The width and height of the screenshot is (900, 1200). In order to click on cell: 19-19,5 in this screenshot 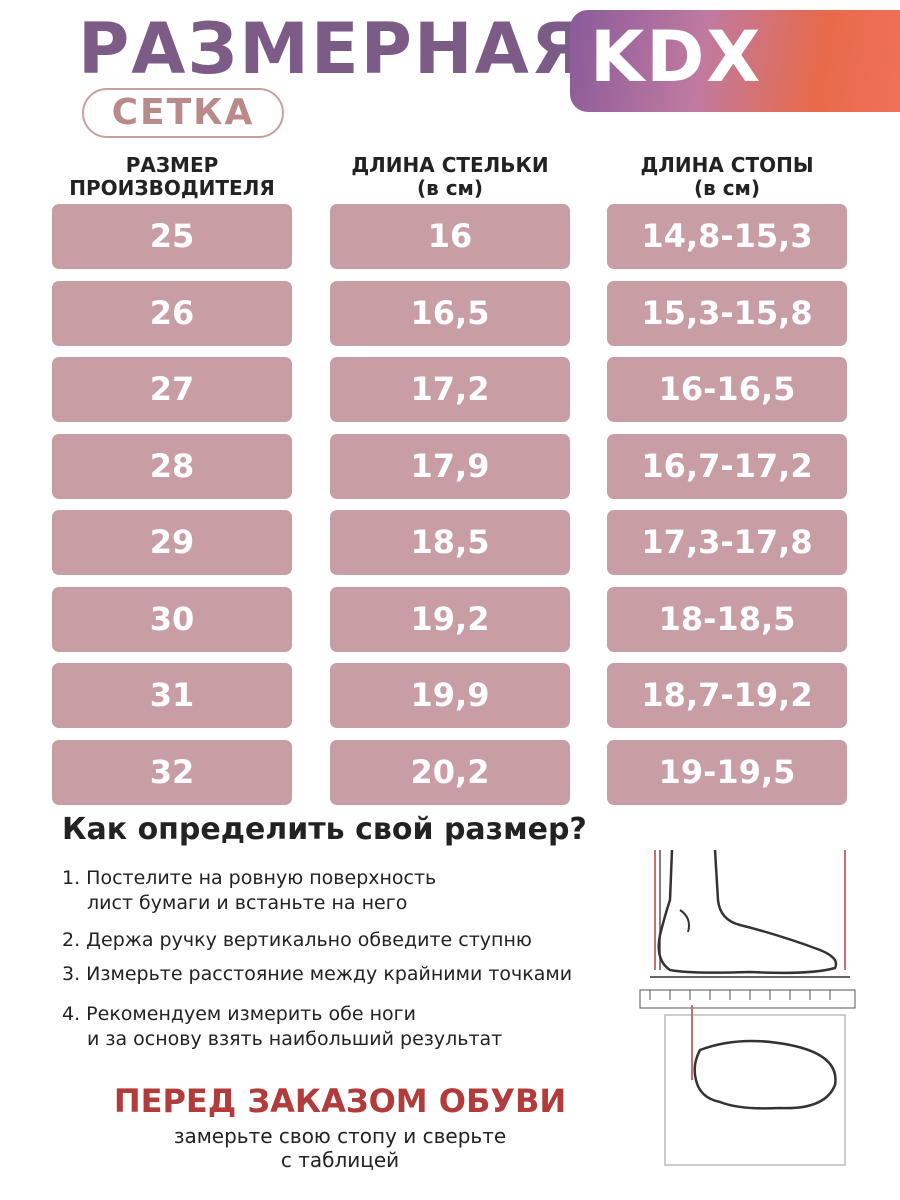, I will do `click(727, 771)`.